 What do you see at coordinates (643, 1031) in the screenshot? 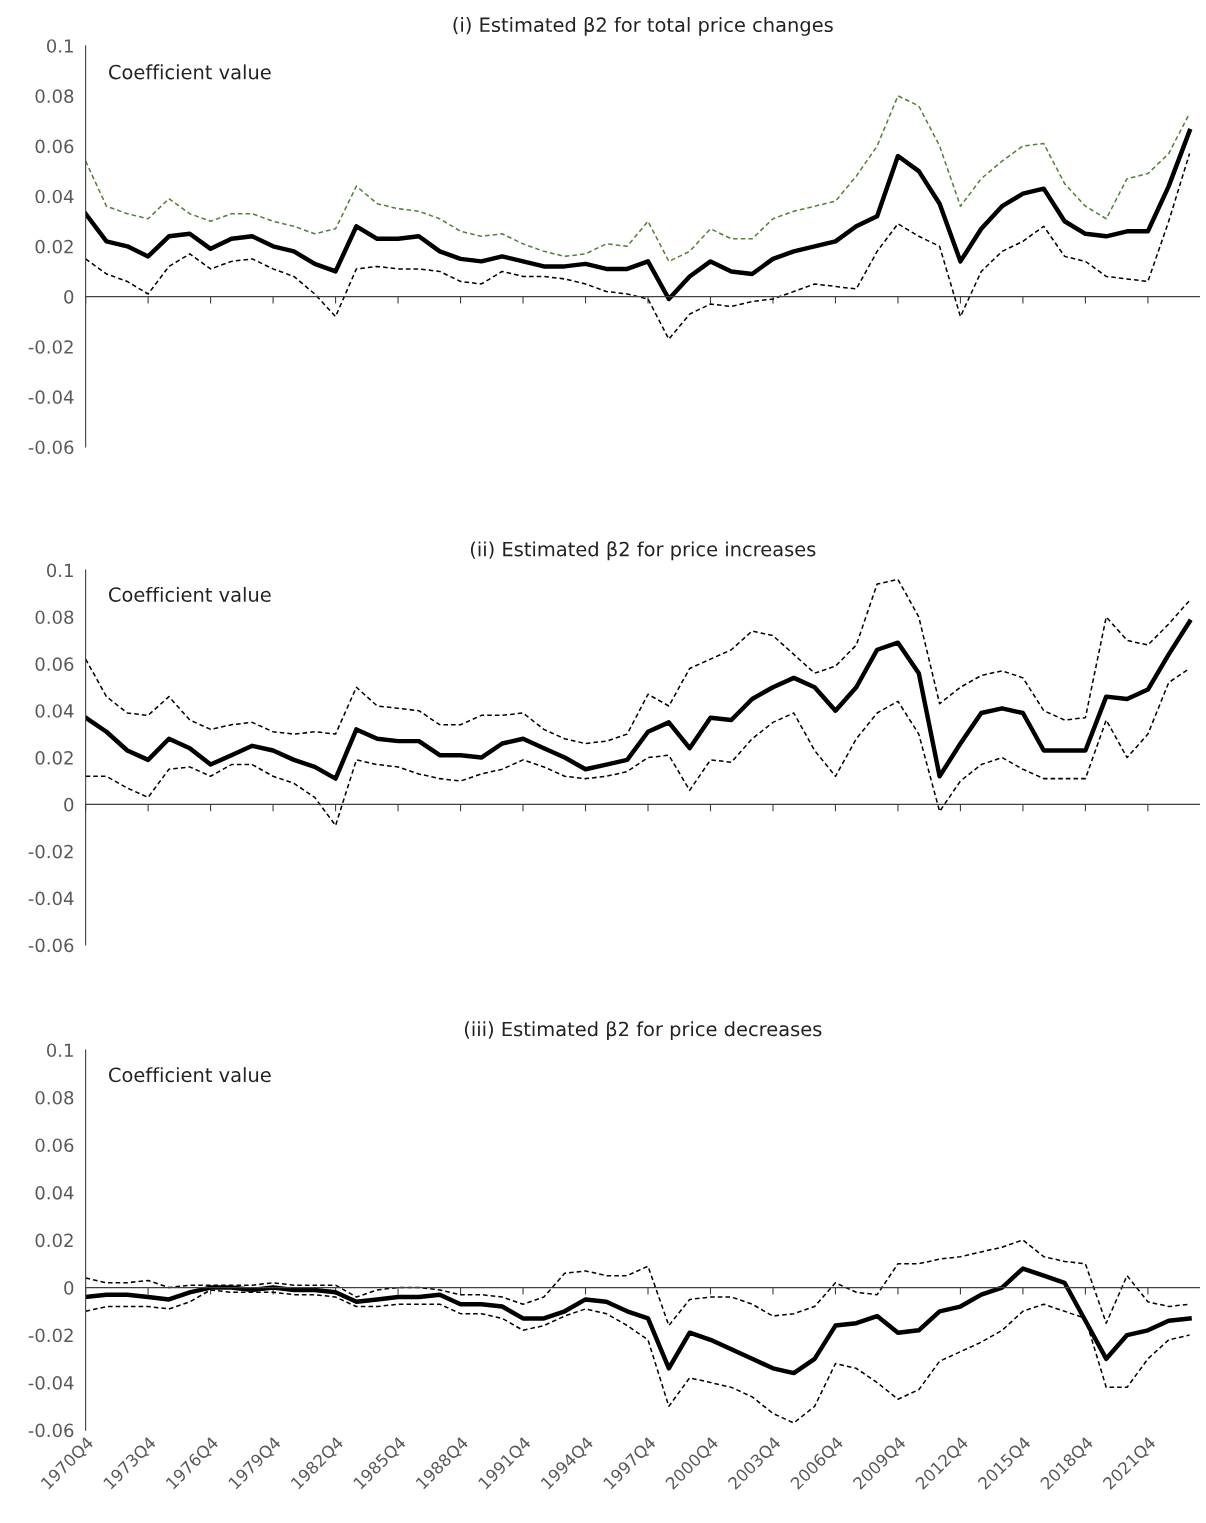
I see `chart-title: (iii) Estimated β2 for price decreases` at bounding box center [643, 1031].